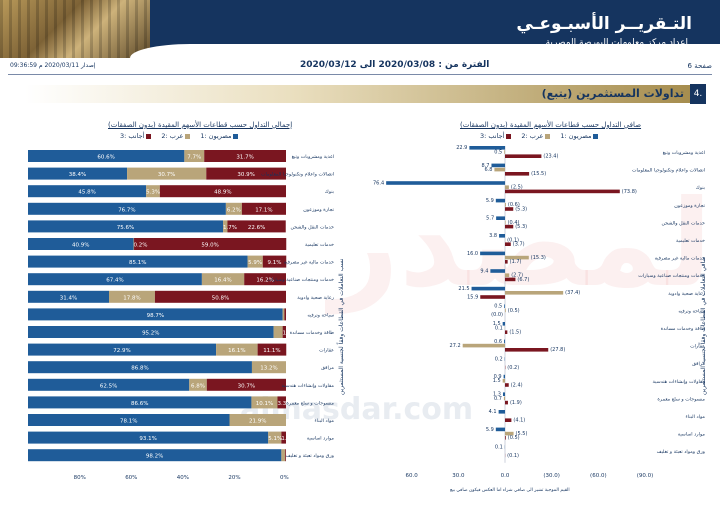  Describe the element at coordinates (321, 439) in the screenshot. I see `left-sector-label: موارد اساسية` at that location.